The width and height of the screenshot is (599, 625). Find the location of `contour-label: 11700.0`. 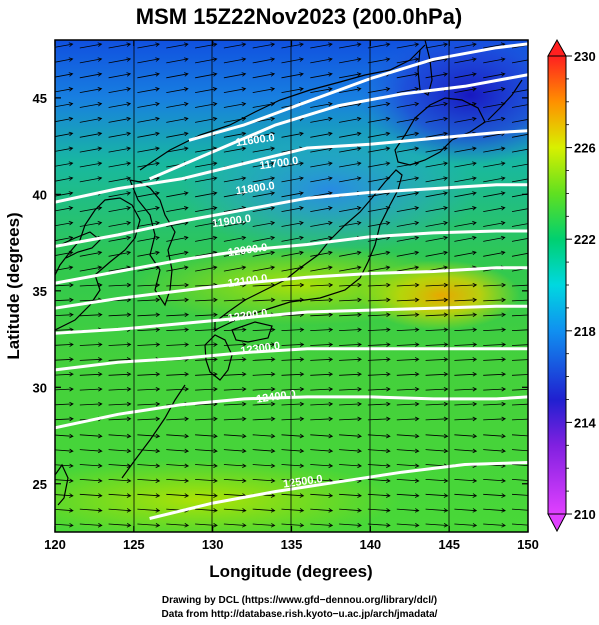

contour-label: 11700.0 is located at coordinates (279, 163).